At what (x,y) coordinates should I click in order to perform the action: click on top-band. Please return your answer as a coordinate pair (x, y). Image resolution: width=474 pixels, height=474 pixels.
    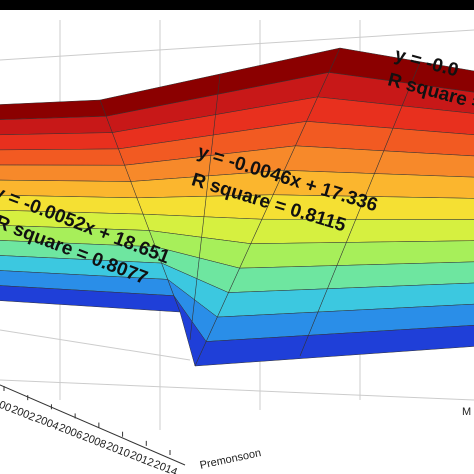
    Looking at the image, I should click on (237, 5).